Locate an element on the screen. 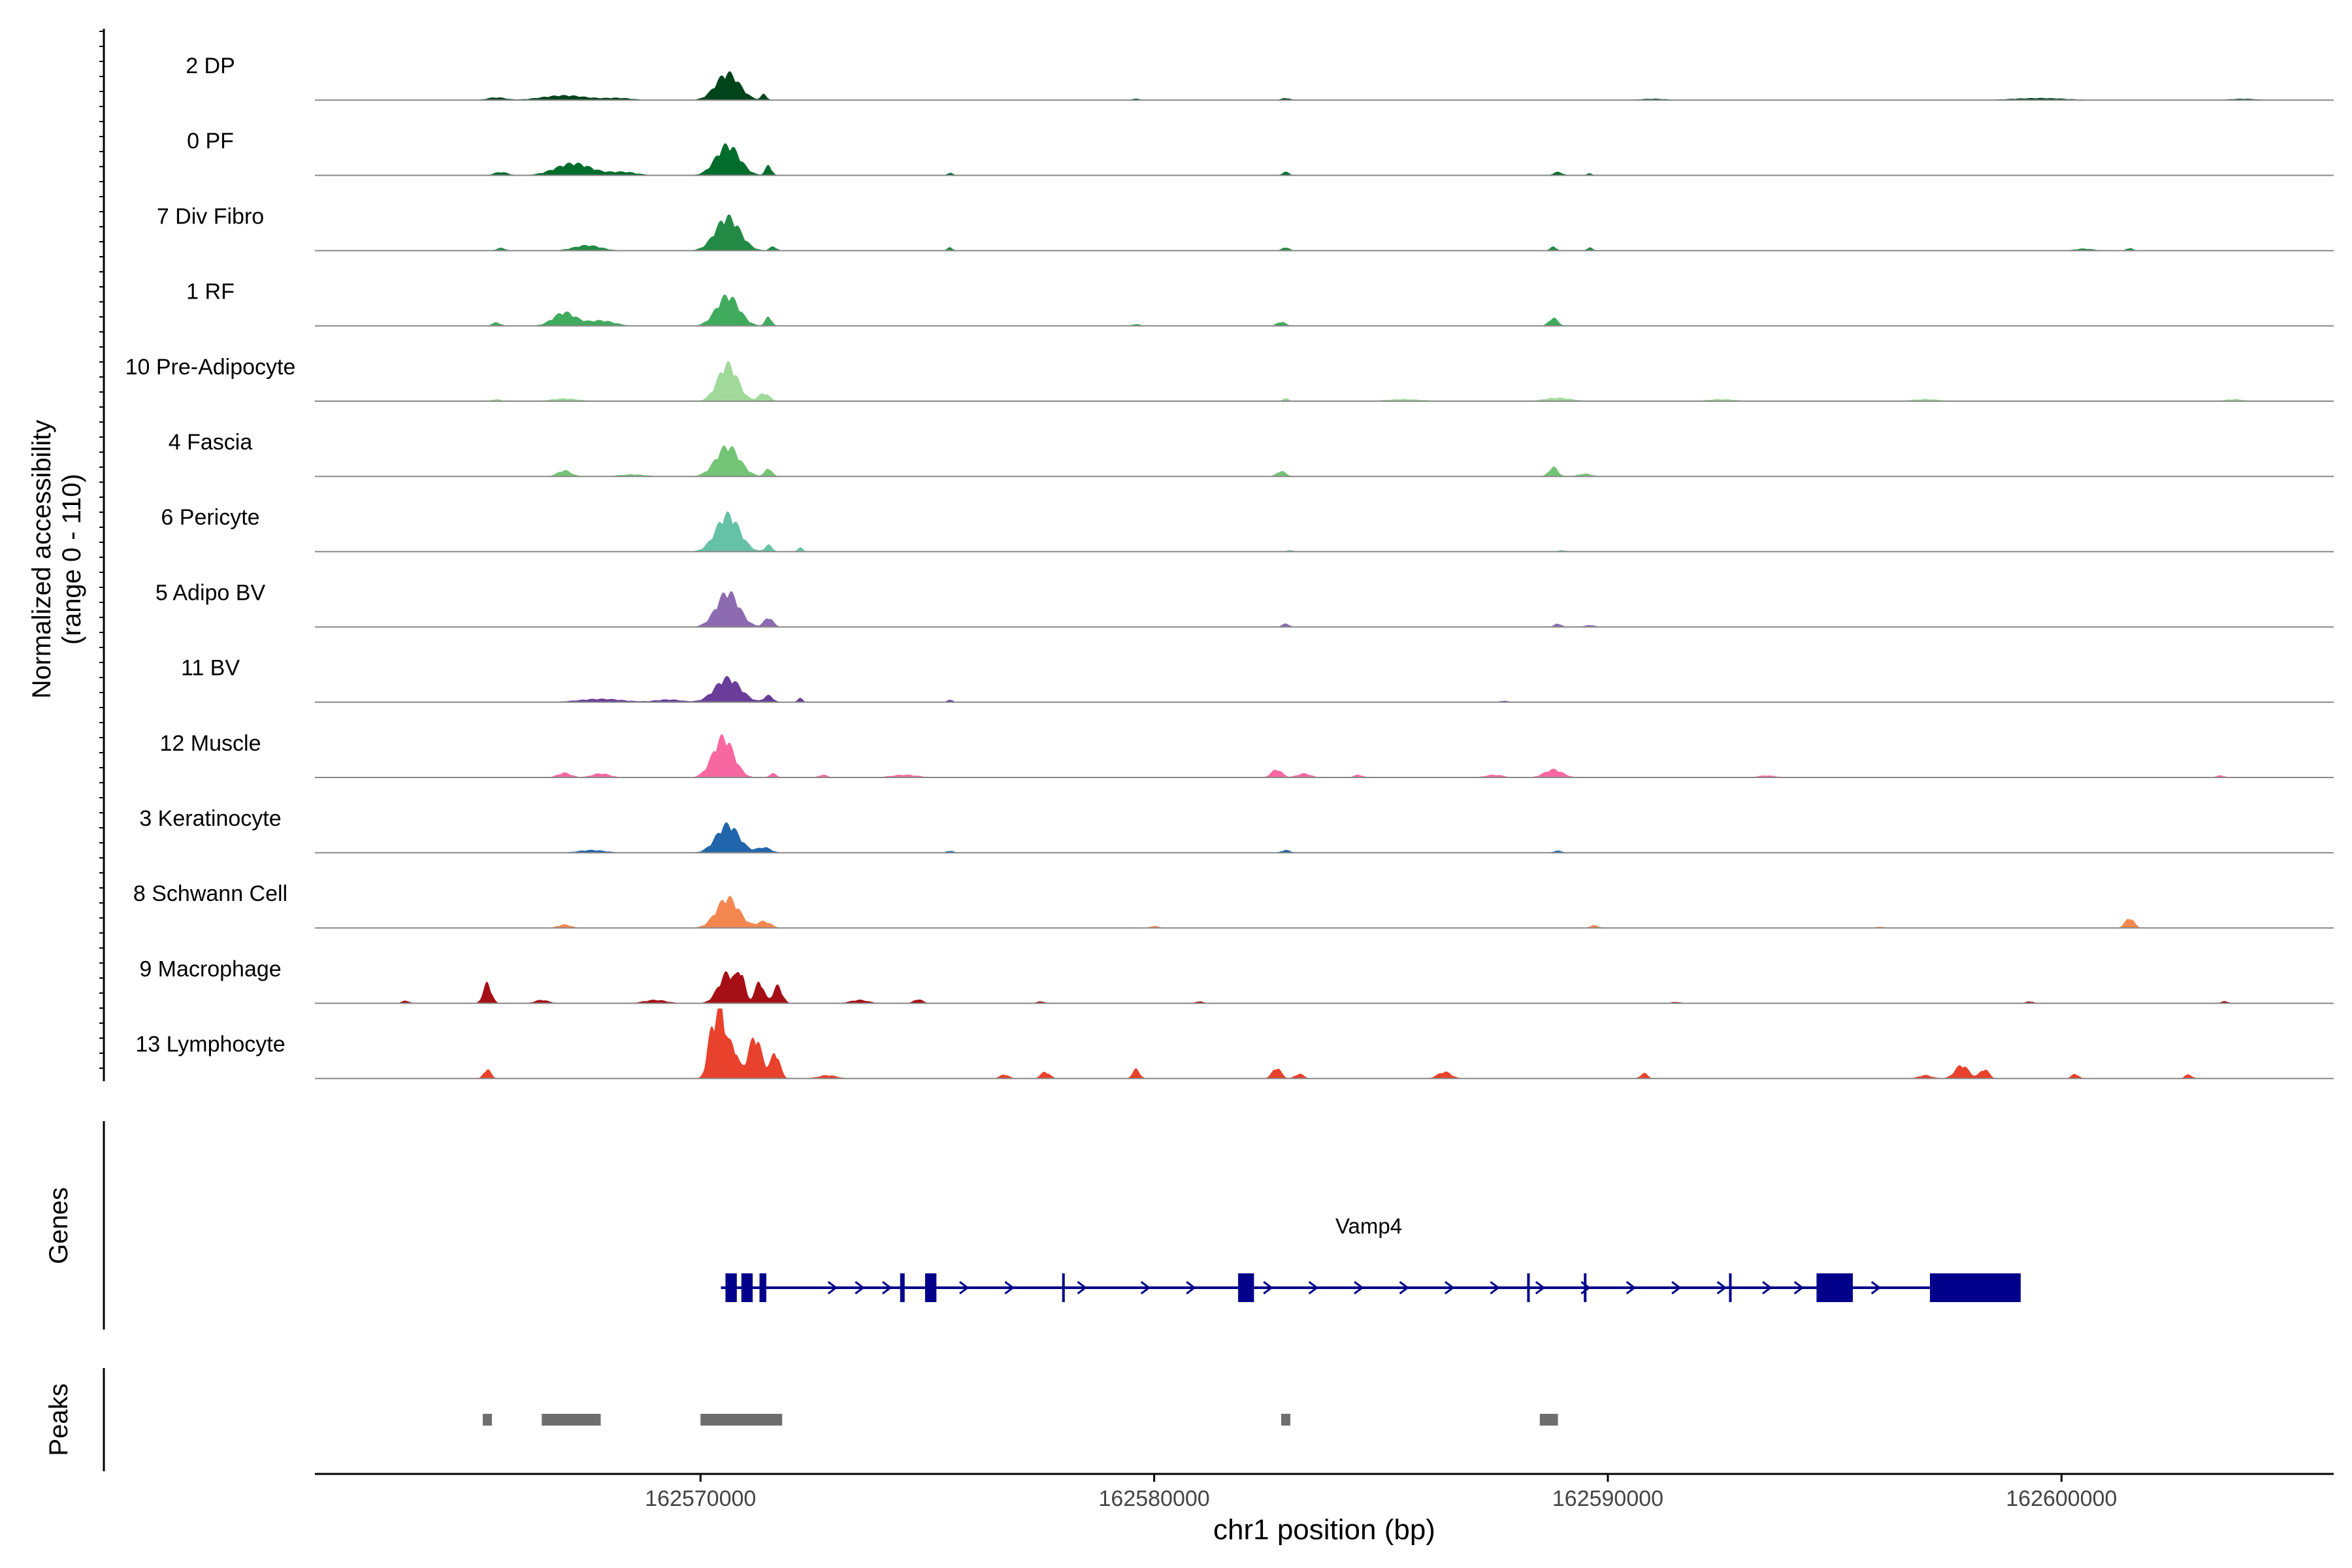 Image resolution: width=2352 pixels, height=1568 pixels. track-label-1: 0 PF is located at coordinates (210, 141).